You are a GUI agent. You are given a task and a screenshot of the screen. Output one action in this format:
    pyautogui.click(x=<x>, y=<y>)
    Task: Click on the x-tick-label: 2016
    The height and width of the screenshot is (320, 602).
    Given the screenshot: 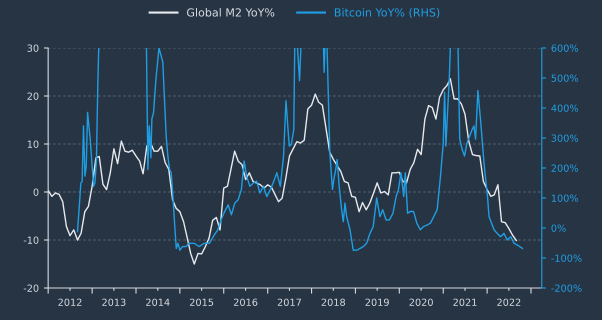 What is the action you would take?
    pyautogui.click(x=246, y=302)
    